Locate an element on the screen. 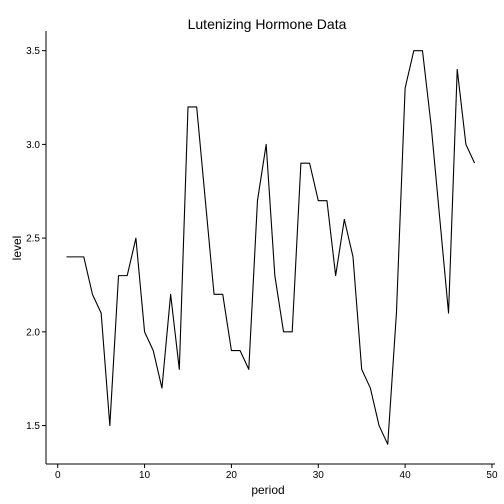  y-axis-ticks: 1.5 2.0 2.5 3.0 3.5 is located at coordinates (36, 239).